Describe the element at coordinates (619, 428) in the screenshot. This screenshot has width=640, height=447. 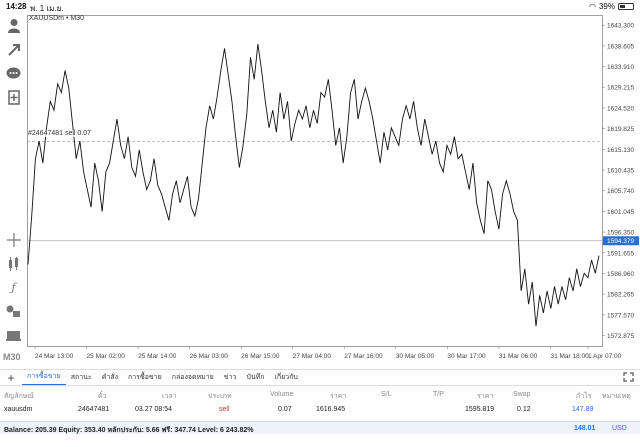
I see `account-currency: USD` at that location.